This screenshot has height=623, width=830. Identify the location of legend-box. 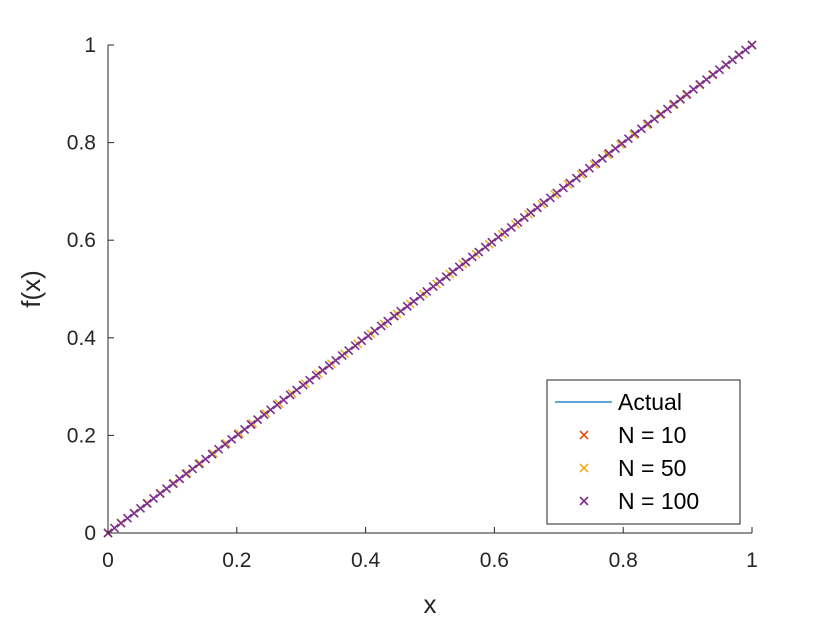
(643, 452).